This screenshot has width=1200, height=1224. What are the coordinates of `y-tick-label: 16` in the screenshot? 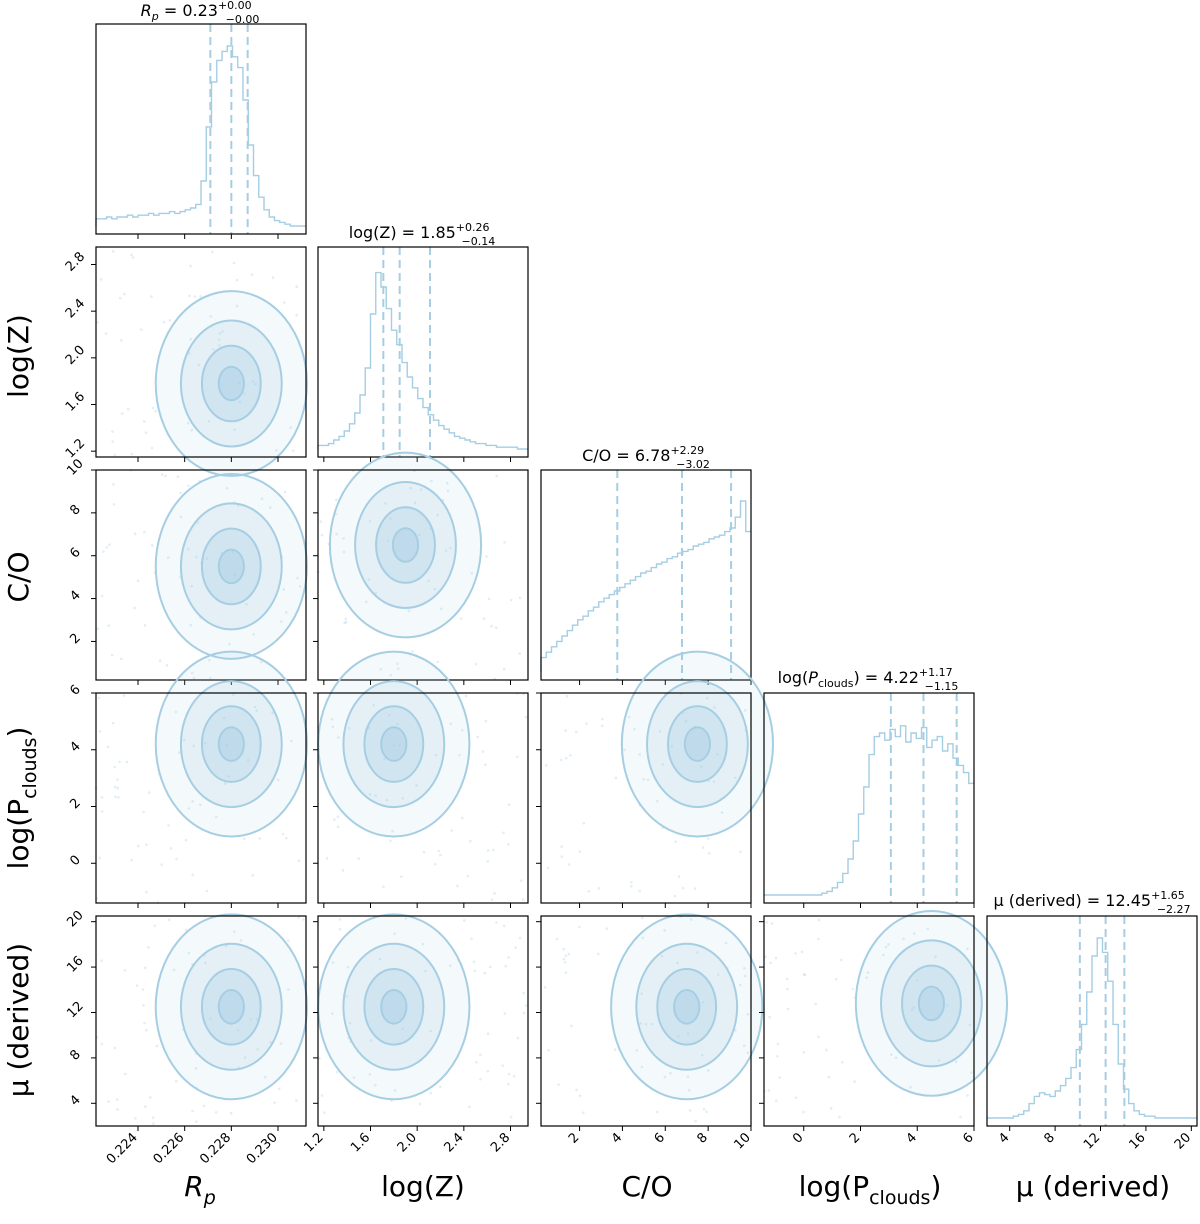 It's located at (75, 964).